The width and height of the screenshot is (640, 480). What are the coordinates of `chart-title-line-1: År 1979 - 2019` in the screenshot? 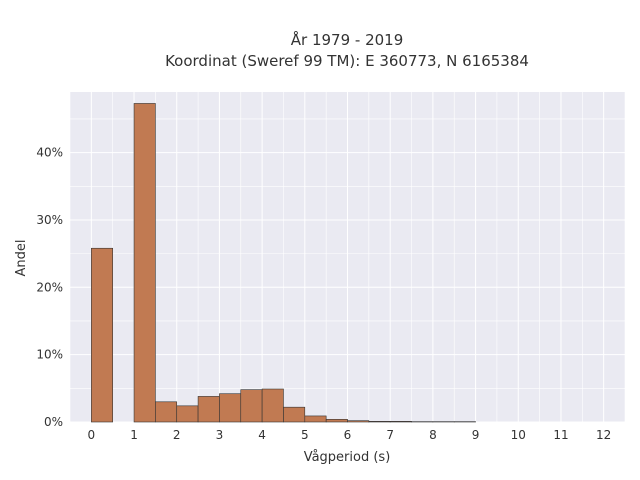 It's located at (347, 39).